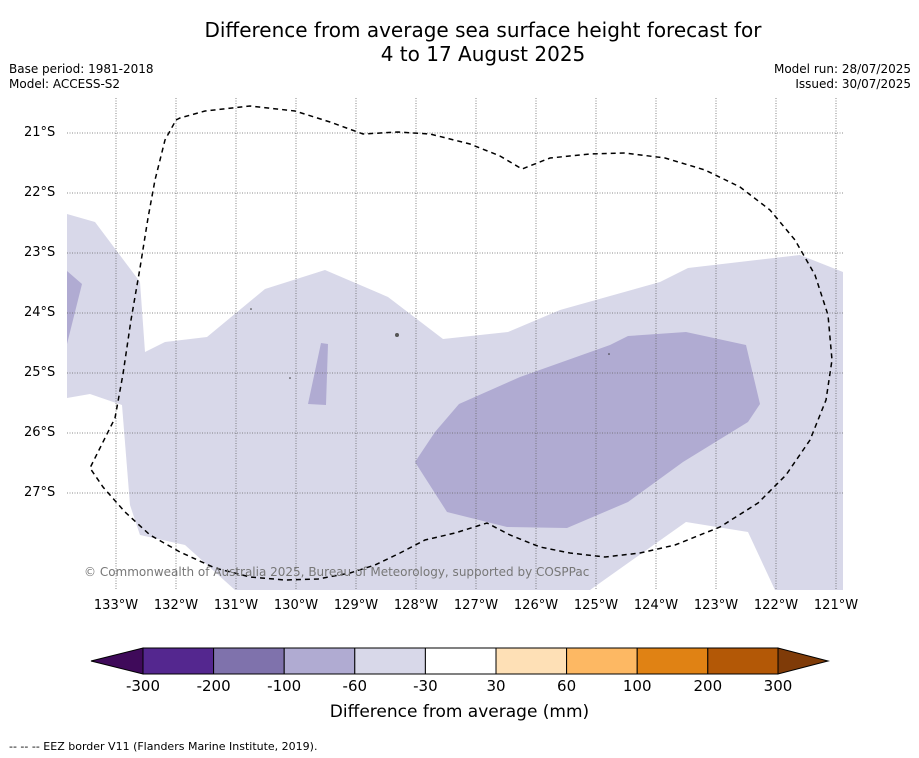 This screenshot has height=758, width=919. Describe the element at coordinates (708, 686) in the screenshot. I see `colorbar-tick-label: 200` at that location.